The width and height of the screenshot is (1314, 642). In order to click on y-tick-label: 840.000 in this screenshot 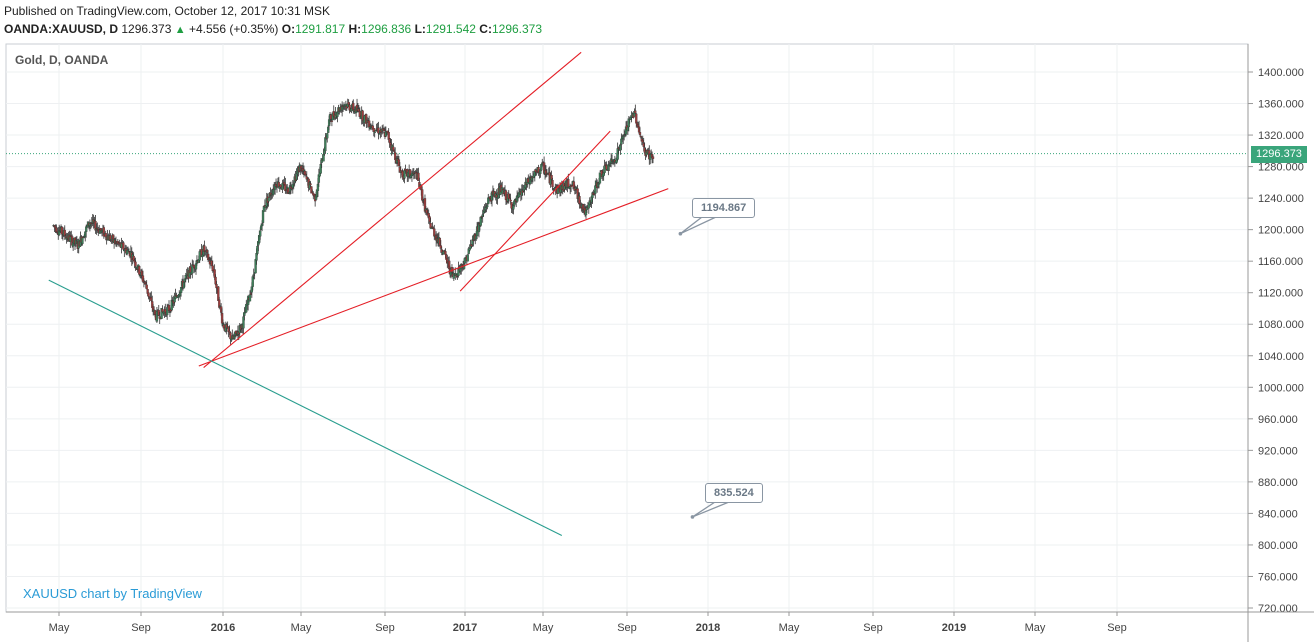, I will do `click(1278, 514)`.